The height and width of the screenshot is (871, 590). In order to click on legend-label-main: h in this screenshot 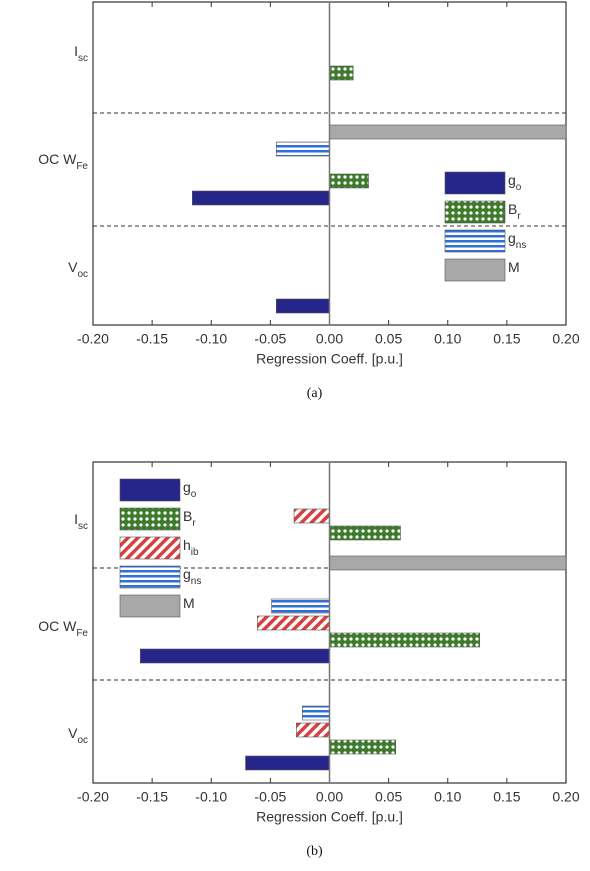, I will do `click(187, 545)`.